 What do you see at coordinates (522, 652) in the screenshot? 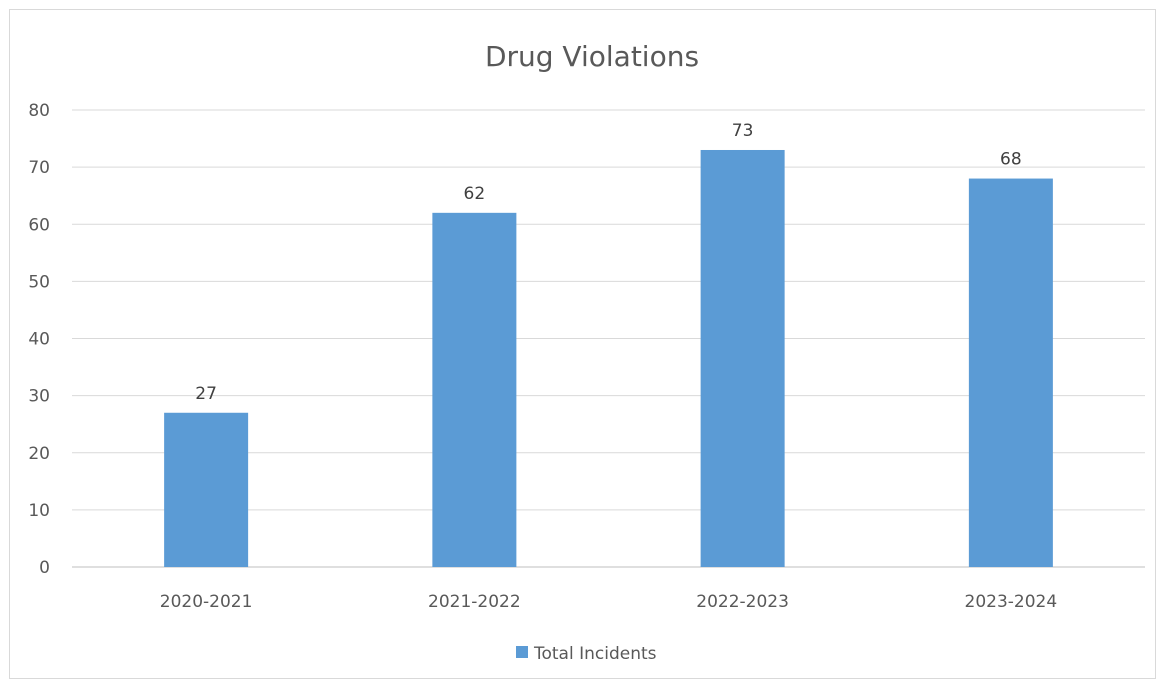
I see `legend-swatch` at bounding box center [522, 652].